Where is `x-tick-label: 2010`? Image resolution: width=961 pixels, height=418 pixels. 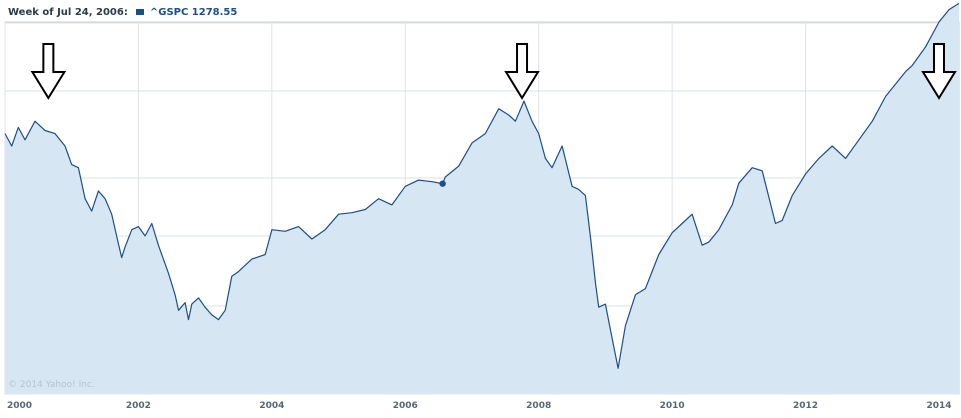
x-tick-label: 2010 is located at coordinates (672, 406).